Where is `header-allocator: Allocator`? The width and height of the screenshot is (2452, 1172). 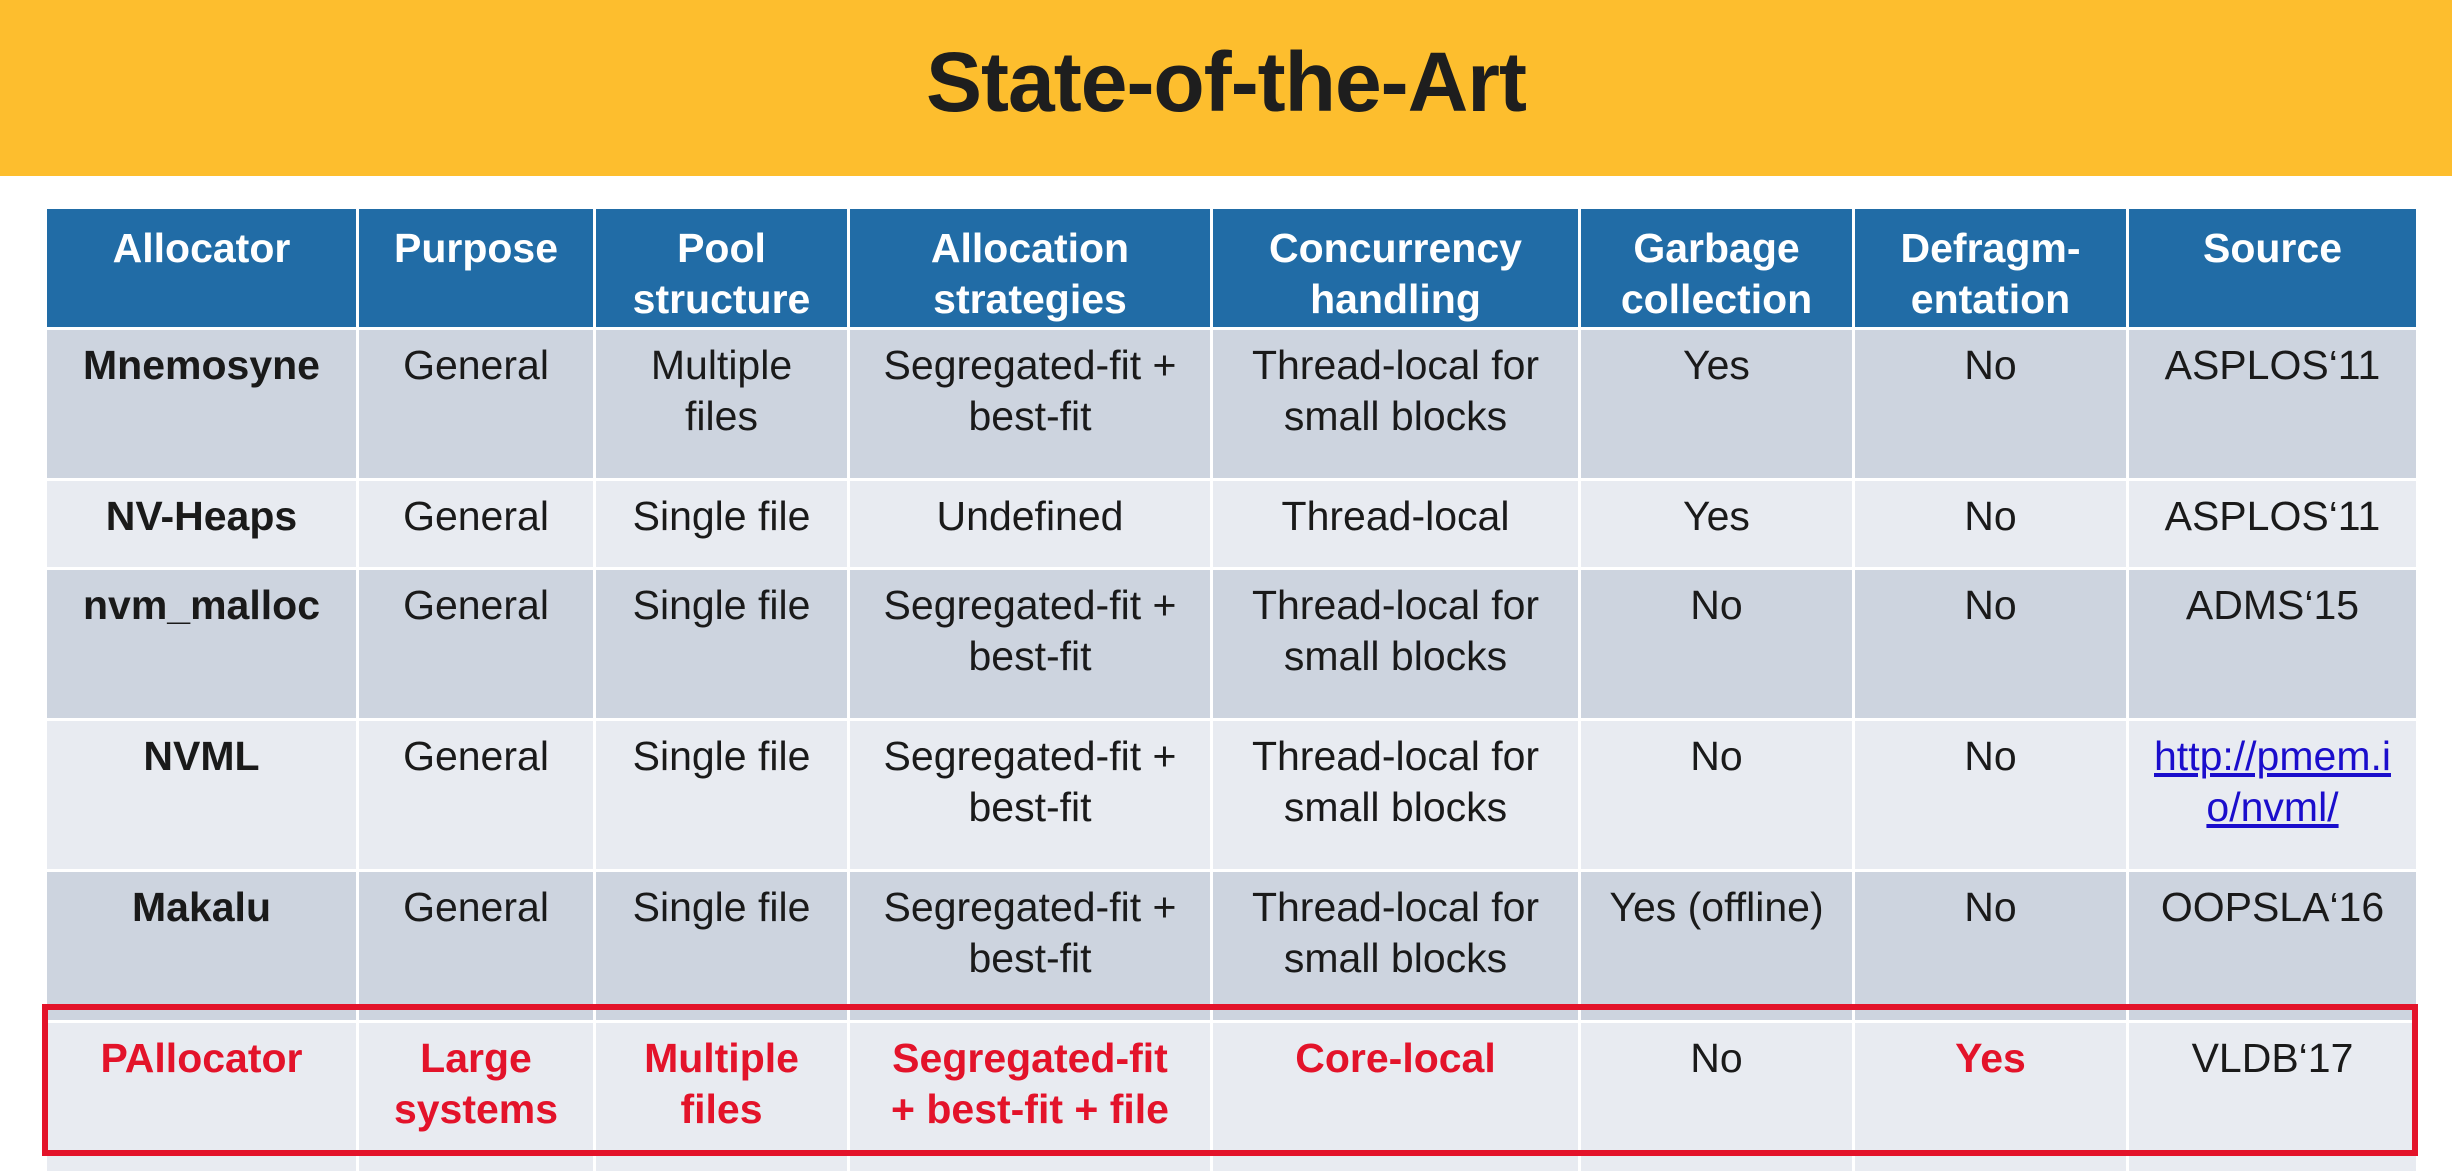 header-allocator: Allocator is located at coordinates (201, 268).